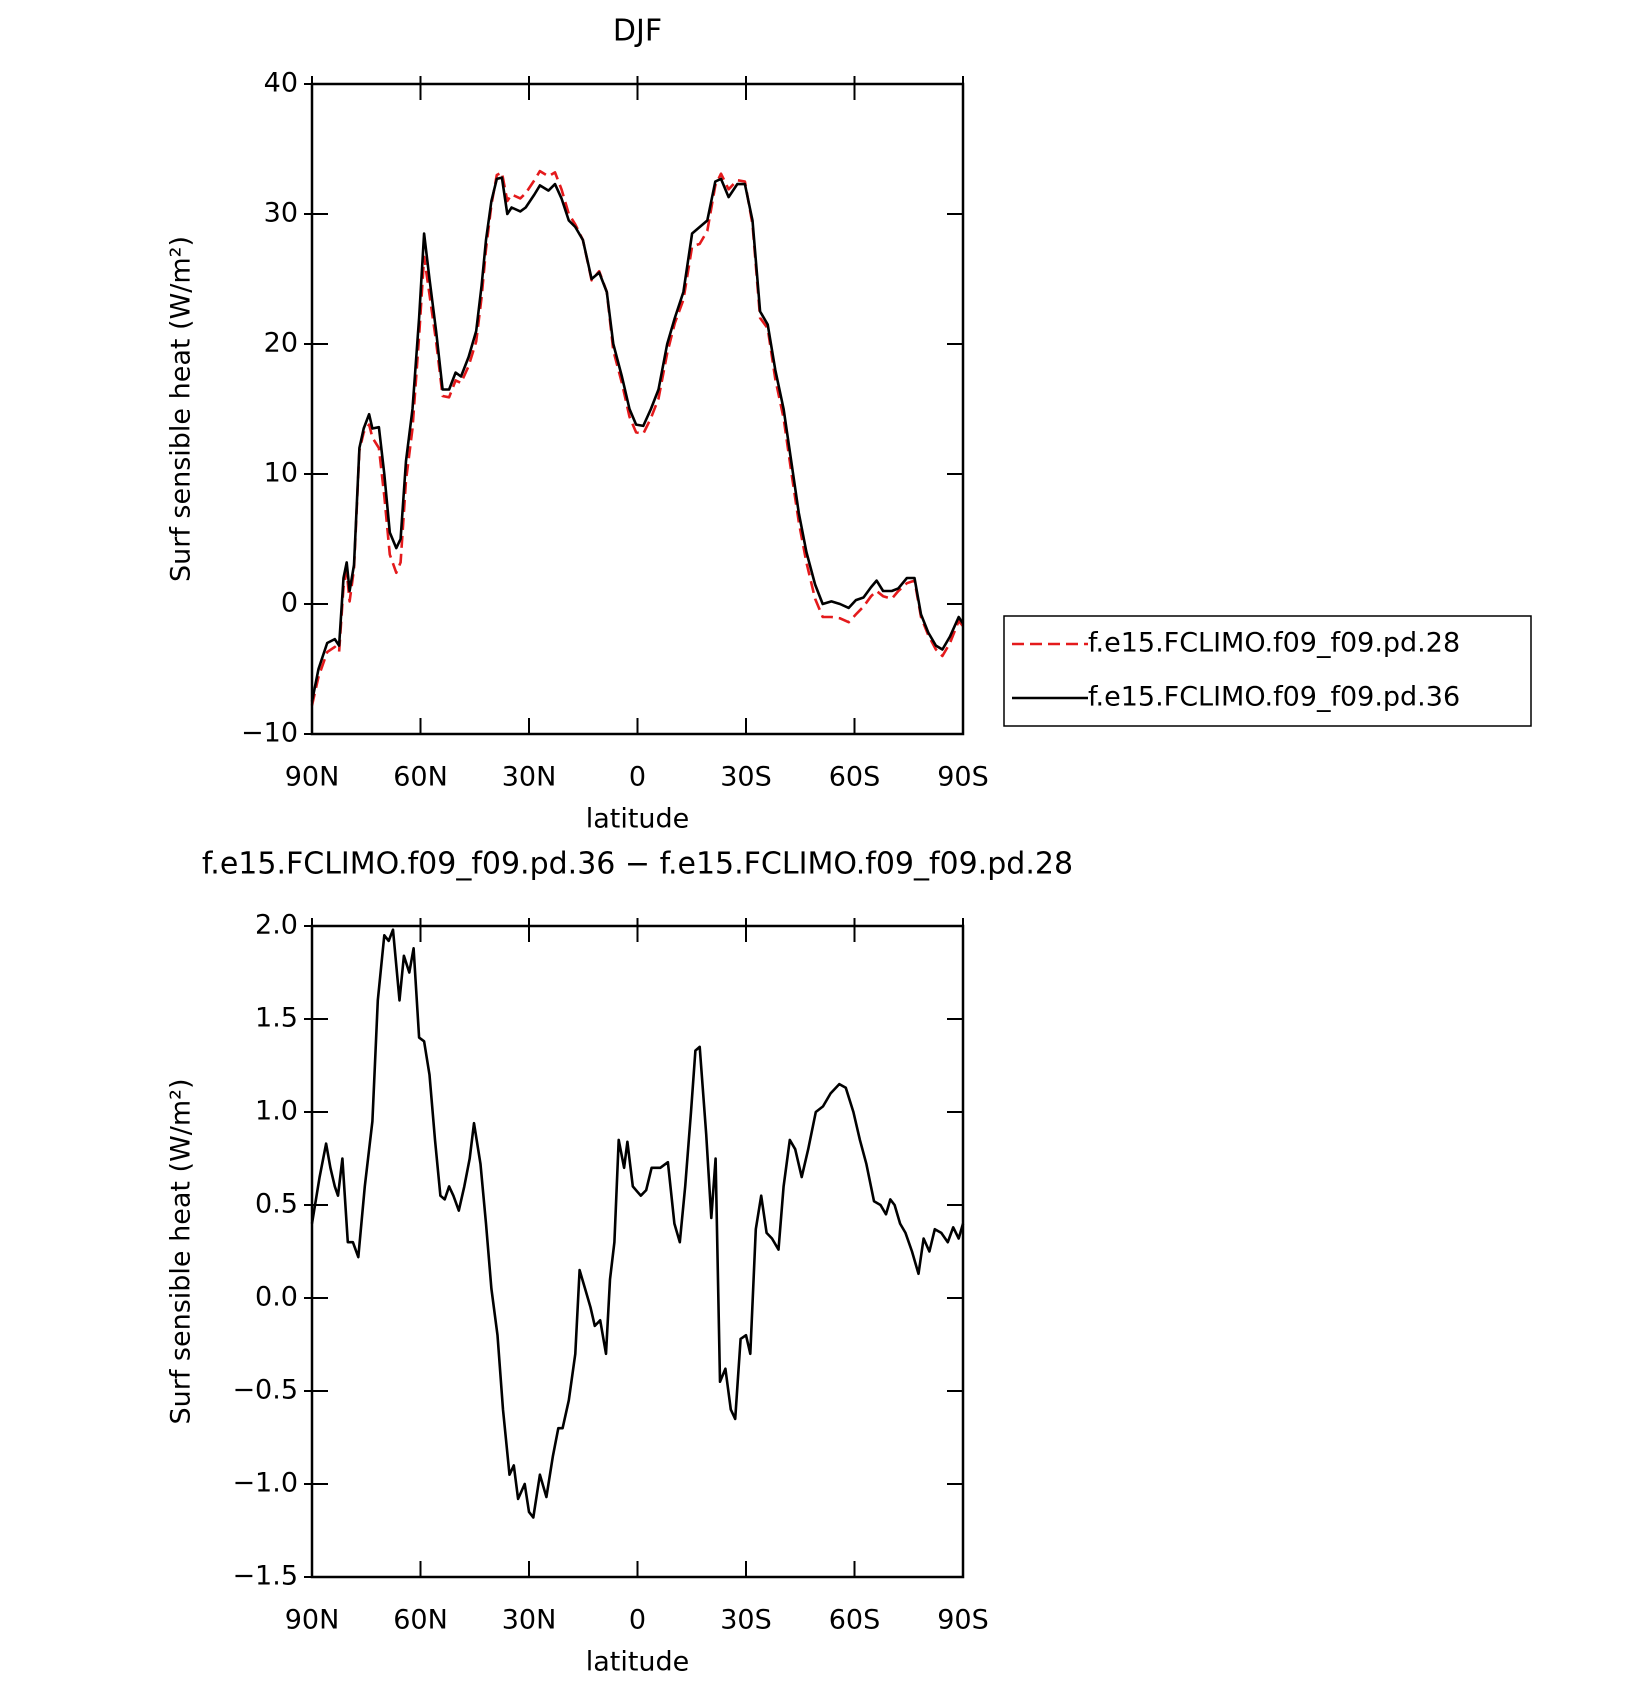  Describe the element at coordinates (637, 31) in the screenshot. I see `chart-title: DJF` at that location.